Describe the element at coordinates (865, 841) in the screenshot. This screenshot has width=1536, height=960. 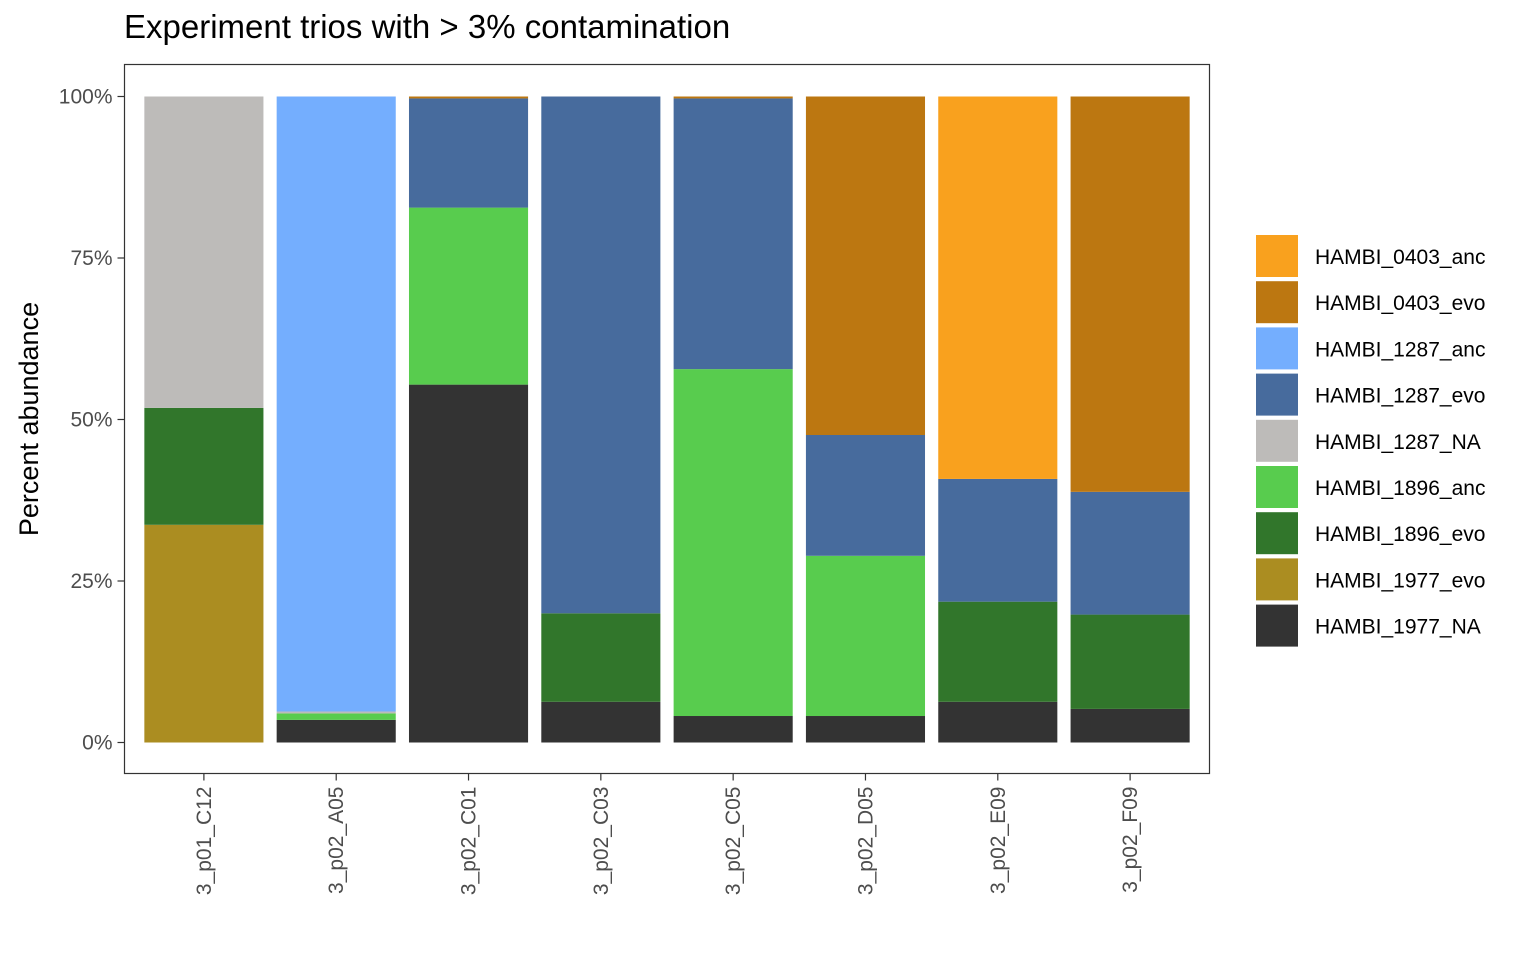
I see `x-tick-label: 3_p02_D05` at that location.